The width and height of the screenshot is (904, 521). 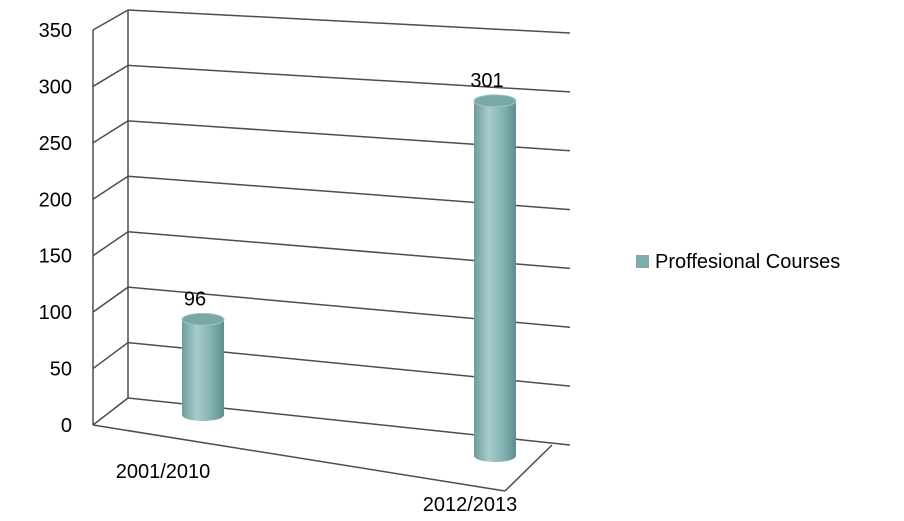 I want to click on y-tick-label: 200, so click(x=55, y=200).